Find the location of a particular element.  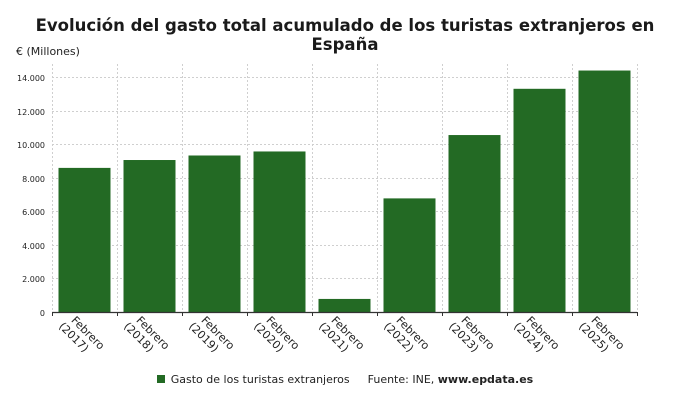

legend-swatch is located at coordinates (160, 379).